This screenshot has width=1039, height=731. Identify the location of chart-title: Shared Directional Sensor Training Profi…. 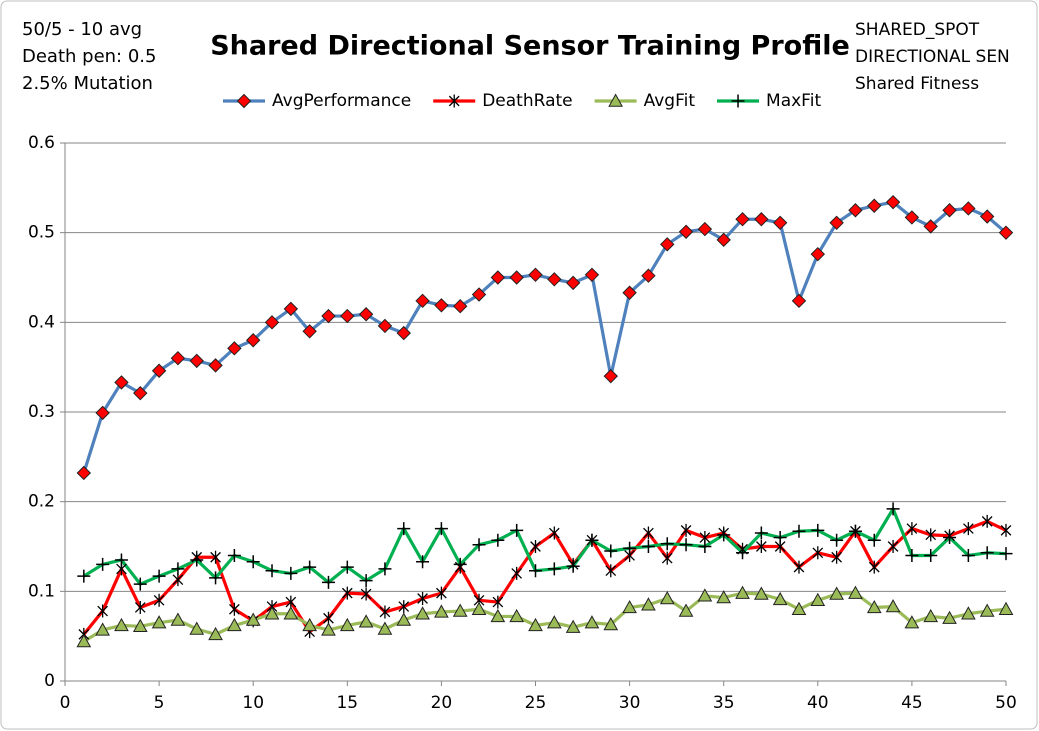
(530, 46).